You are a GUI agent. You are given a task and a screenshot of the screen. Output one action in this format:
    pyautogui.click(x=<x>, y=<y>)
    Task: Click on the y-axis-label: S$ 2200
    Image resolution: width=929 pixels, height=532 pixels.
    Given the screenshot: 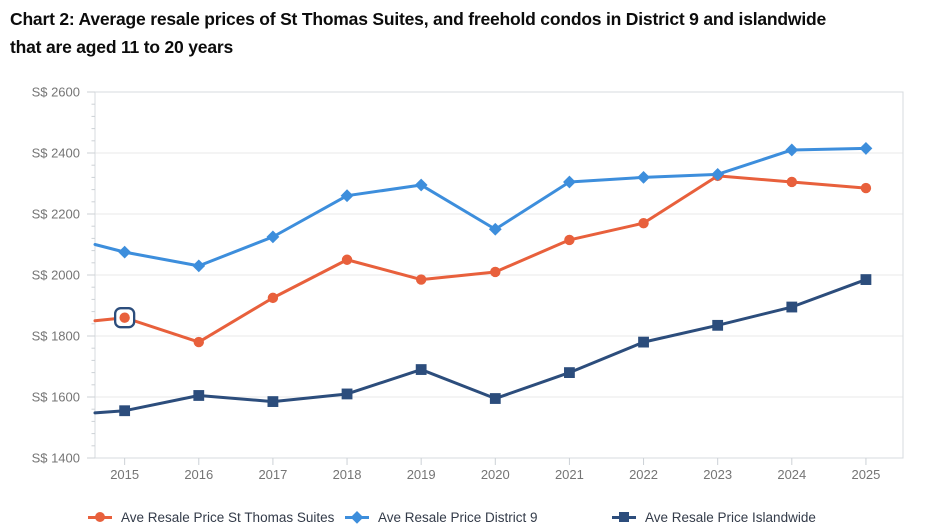 What is the action you would take?
    pyautogui.click(x=56, y=214)
    